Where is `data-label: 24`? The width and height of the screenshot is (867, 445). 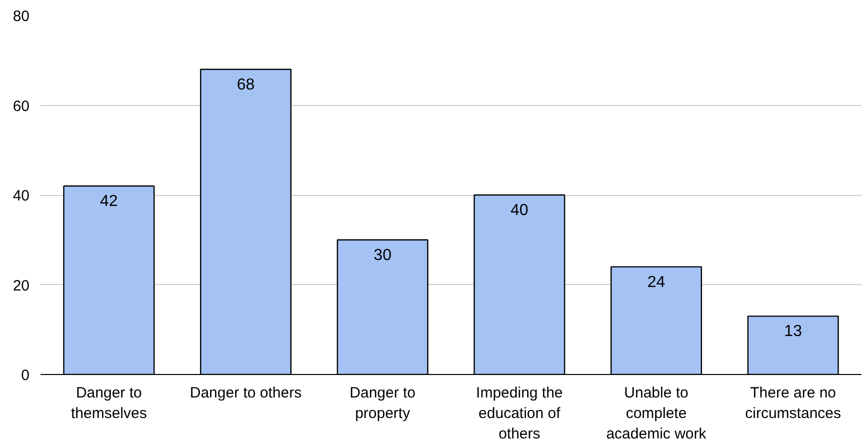
data-label: 24 is located at coordinates (656, 282).